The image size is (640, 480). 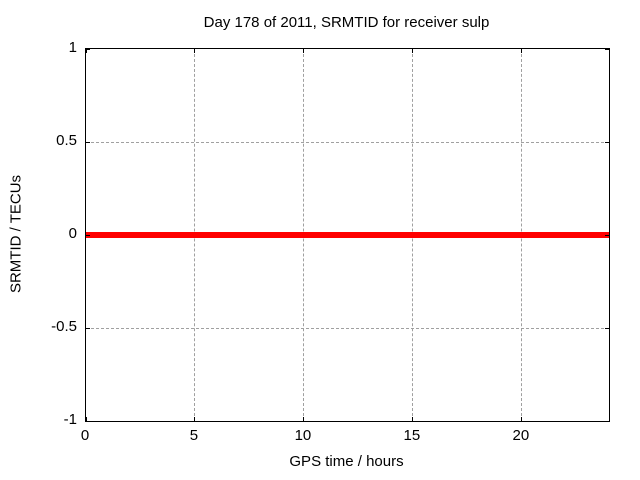 What do you see at coordinates (72, 47) in the screenshot?
I see `y-tick-label: 1` at bounding box center [72, 47].